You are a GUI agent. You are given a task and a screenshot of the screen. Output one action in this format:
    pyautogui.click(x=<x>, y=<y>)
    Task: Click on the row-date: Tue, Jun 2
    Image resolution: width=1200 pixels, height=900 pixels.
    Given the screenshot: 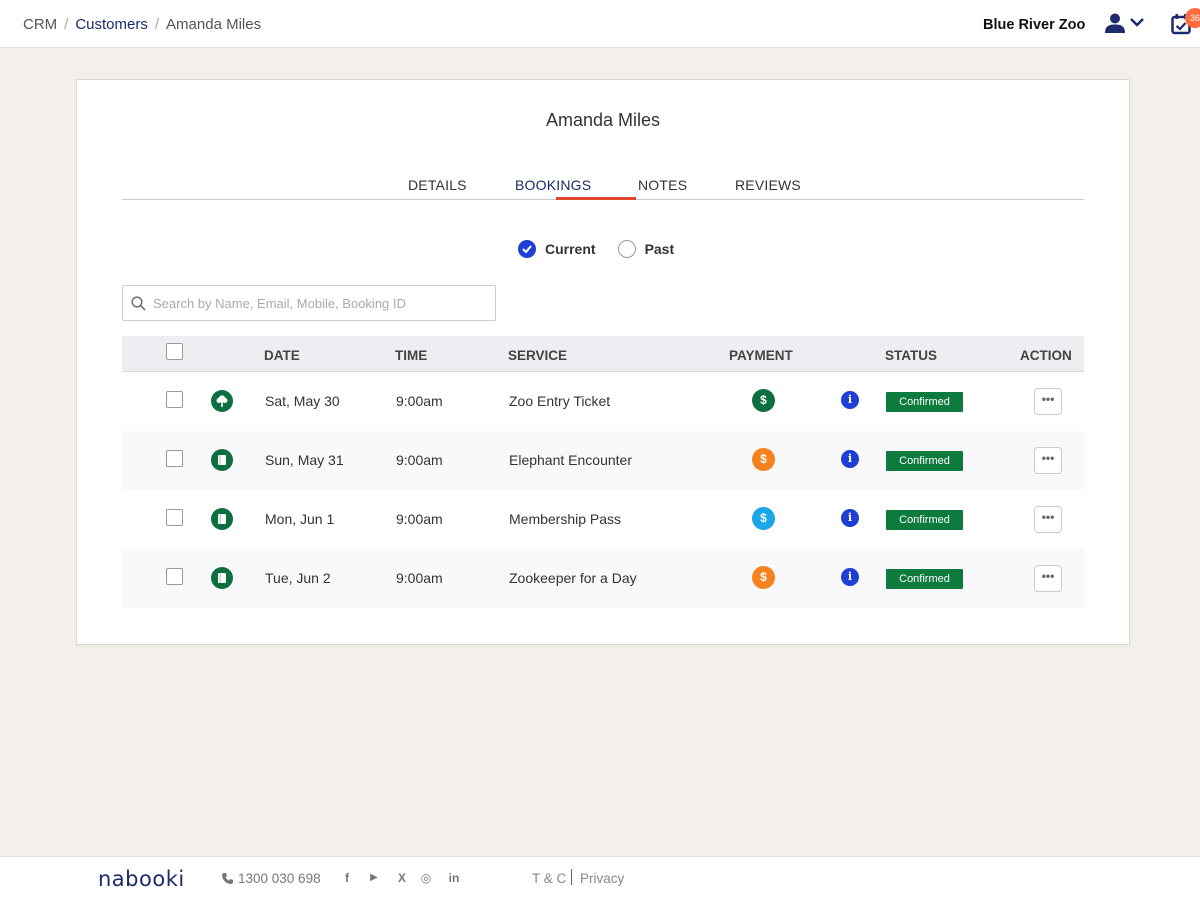 What is the action you would take?
    pyautogui.click(x=298, y=578)
    